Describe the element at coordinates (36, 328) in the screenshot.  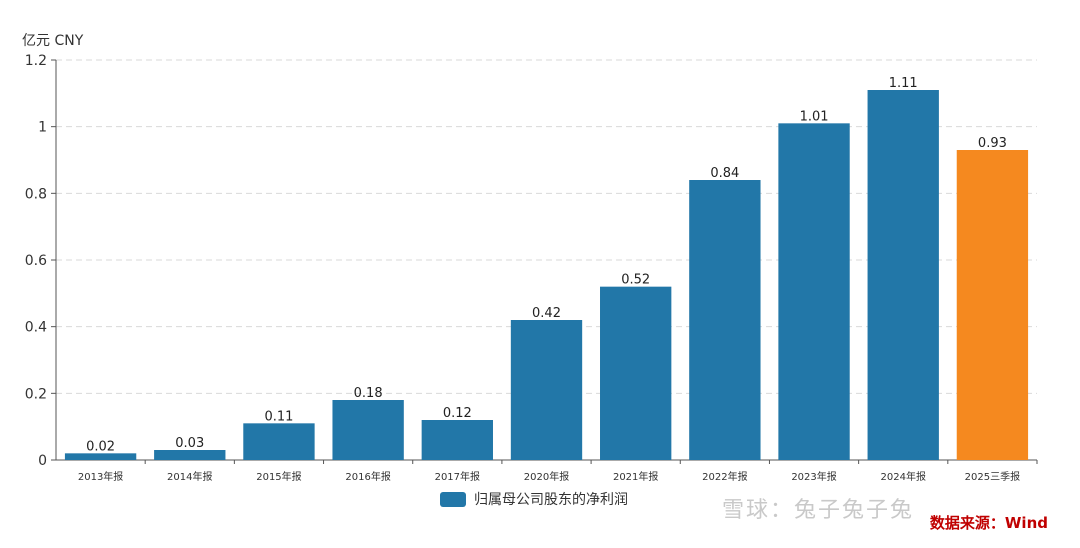
I see `y-tick-label: 0.4` at that location.